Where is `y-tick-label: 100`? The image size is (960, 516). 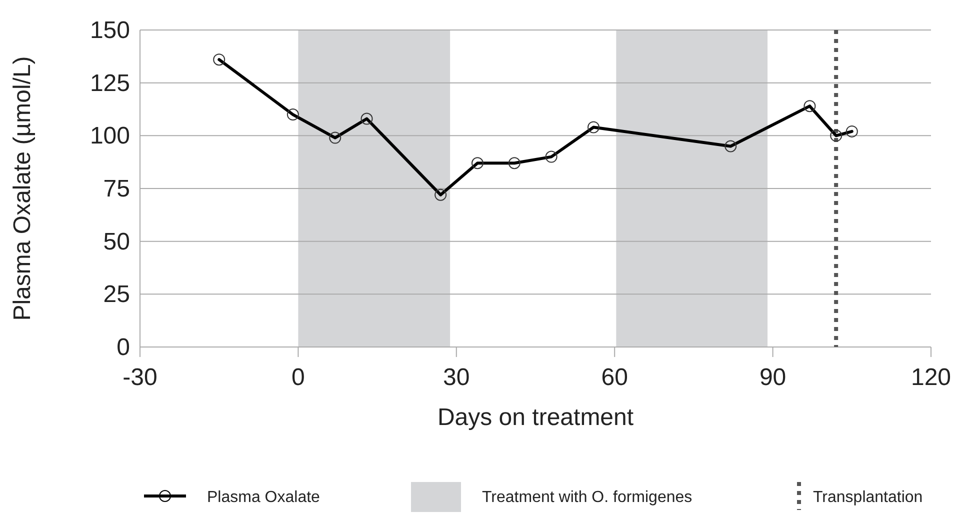
y-tick-label: 100 is located at coordinates (110, 136).